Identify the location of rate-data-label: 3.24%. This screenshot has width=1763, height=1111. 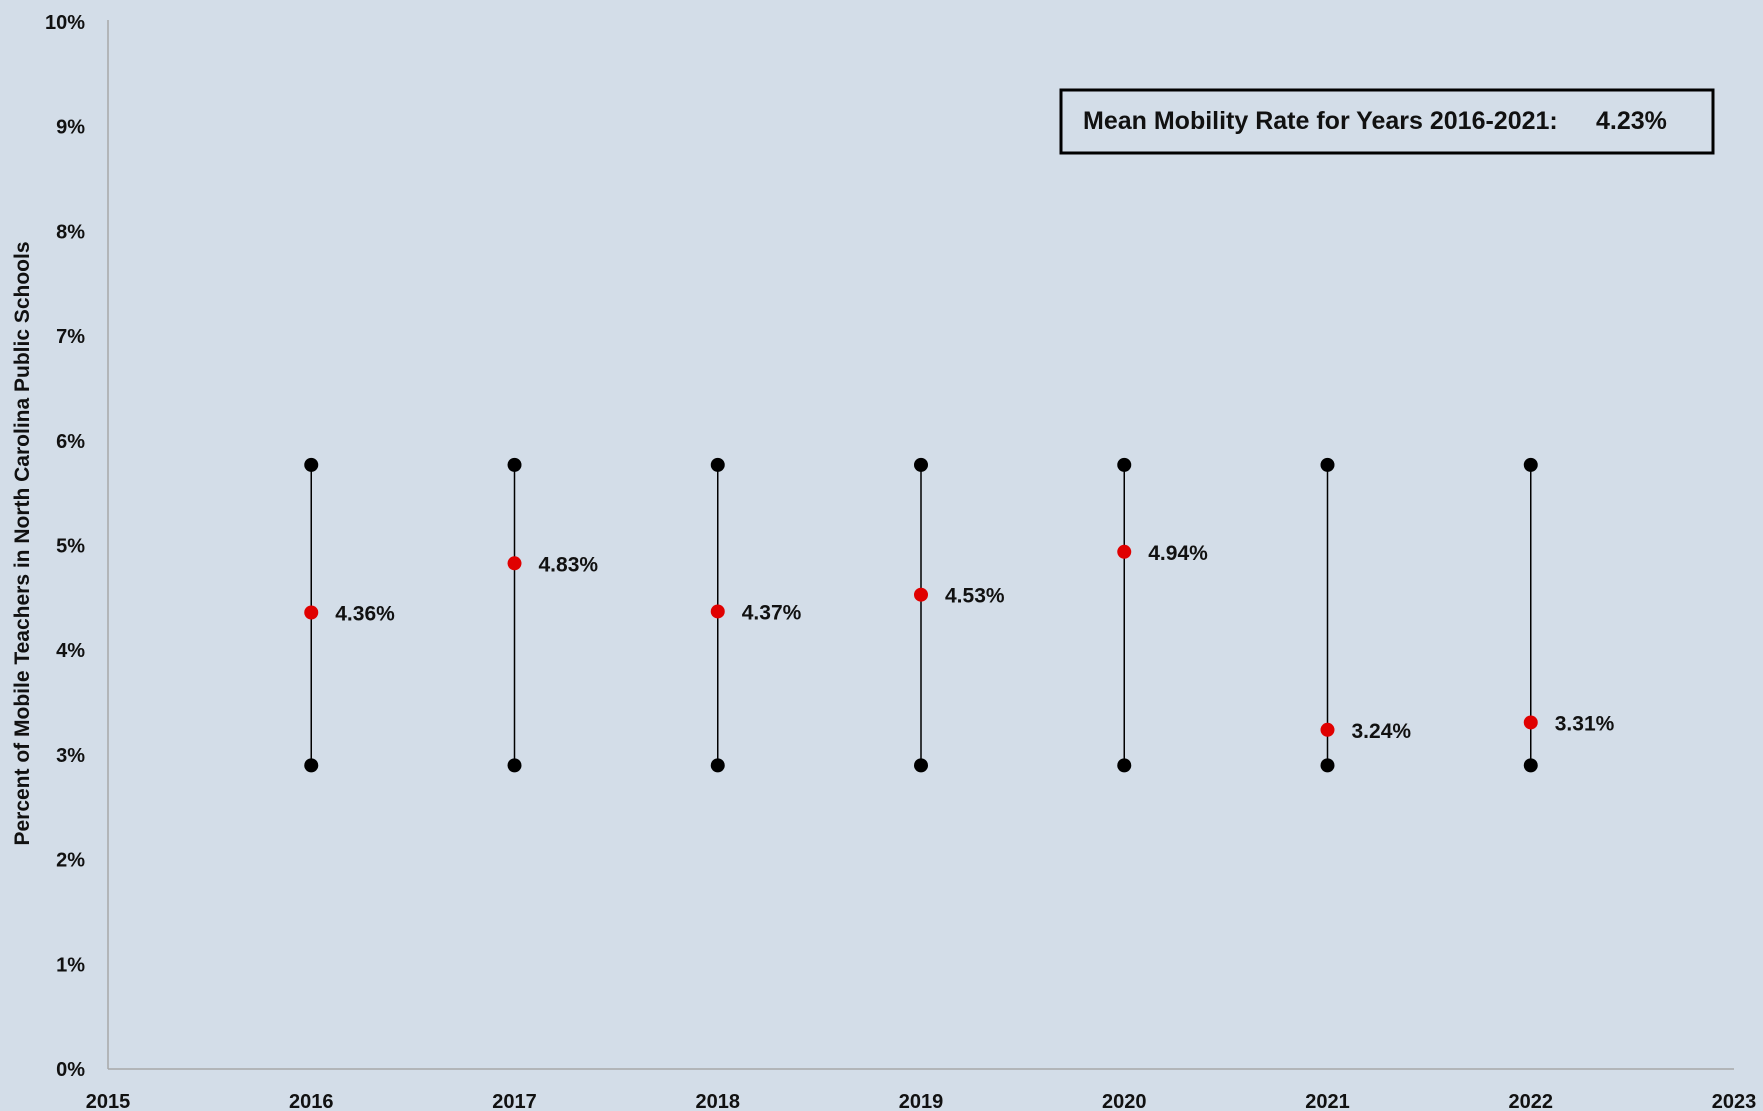
(1382, 731).